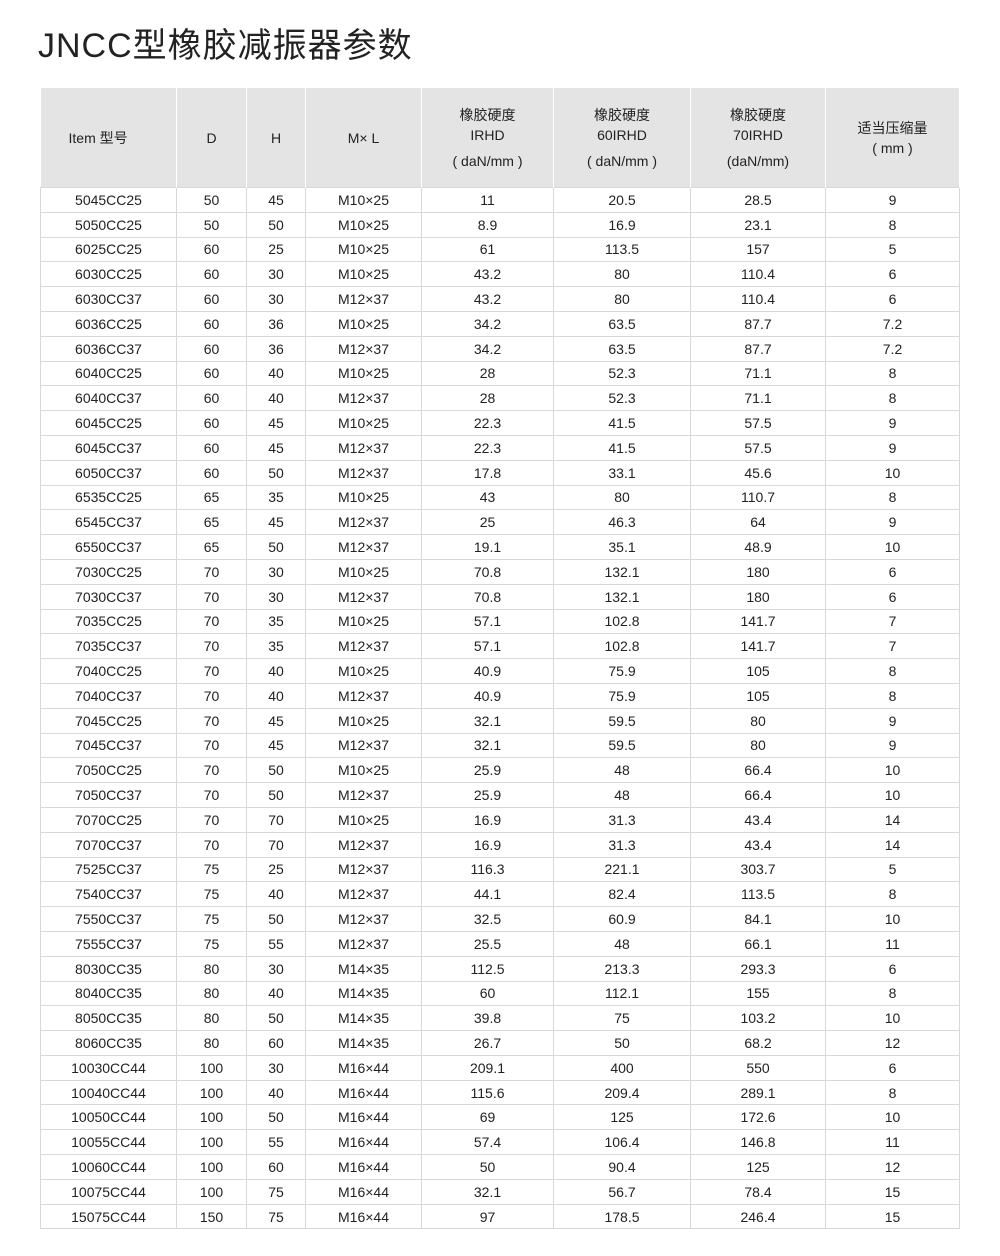 The height and width of the screenshot is (1256, 1000). What do you see at coordinates (225, 46) in the screenshot?
I see `page-title: JNCC型橡胶减振器参数` at bounding box center [225, 46].